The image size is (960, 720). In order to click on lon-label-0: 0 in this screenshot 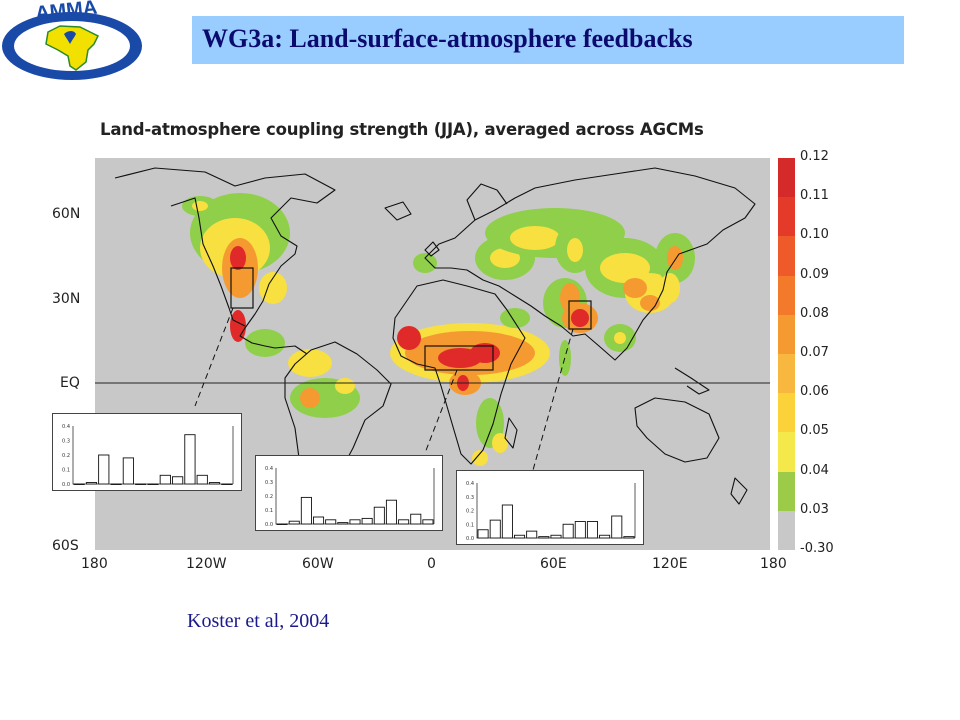, I will do `click(431, 564)`.